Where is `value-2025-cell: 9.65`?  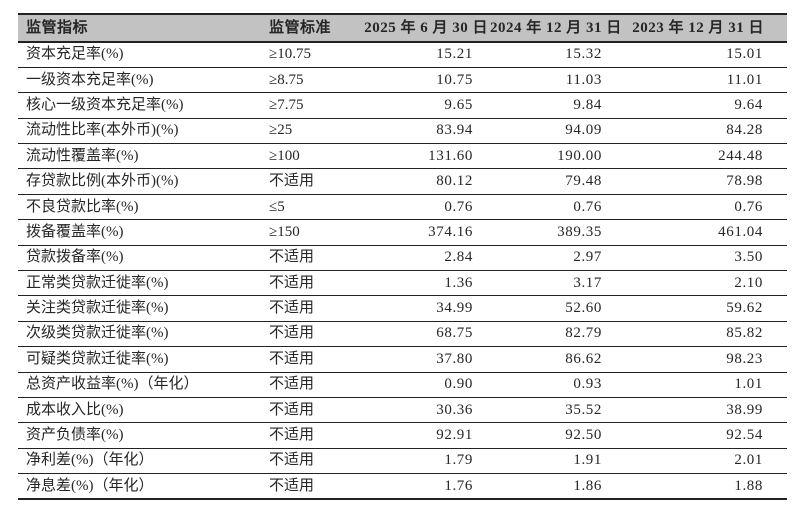 value-2025-cell: 9.65 is located at coordinates (458, 104).